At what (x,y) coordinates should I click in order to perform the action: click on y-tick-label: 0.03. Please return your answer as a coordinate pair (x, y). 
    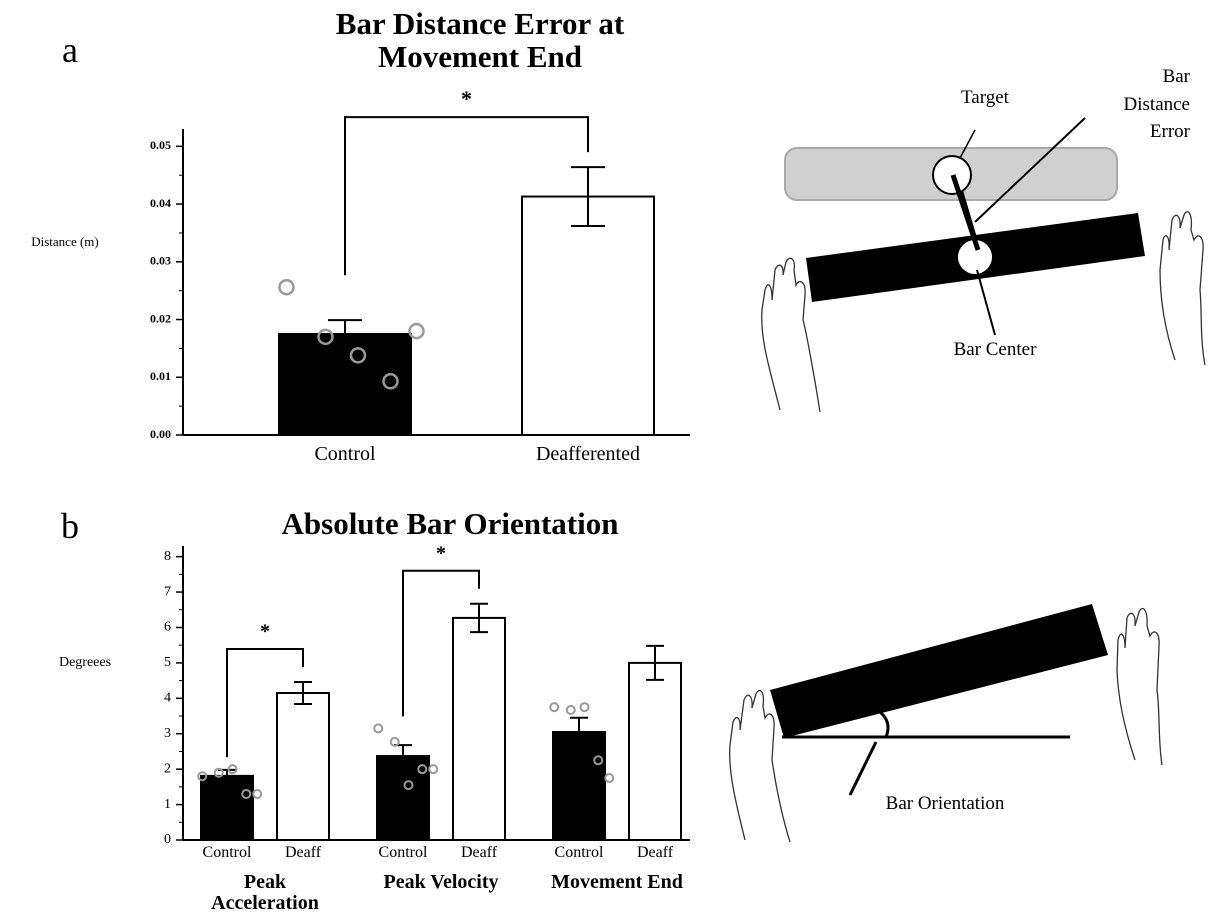
    Looking at the image, I should click on (160, 261).